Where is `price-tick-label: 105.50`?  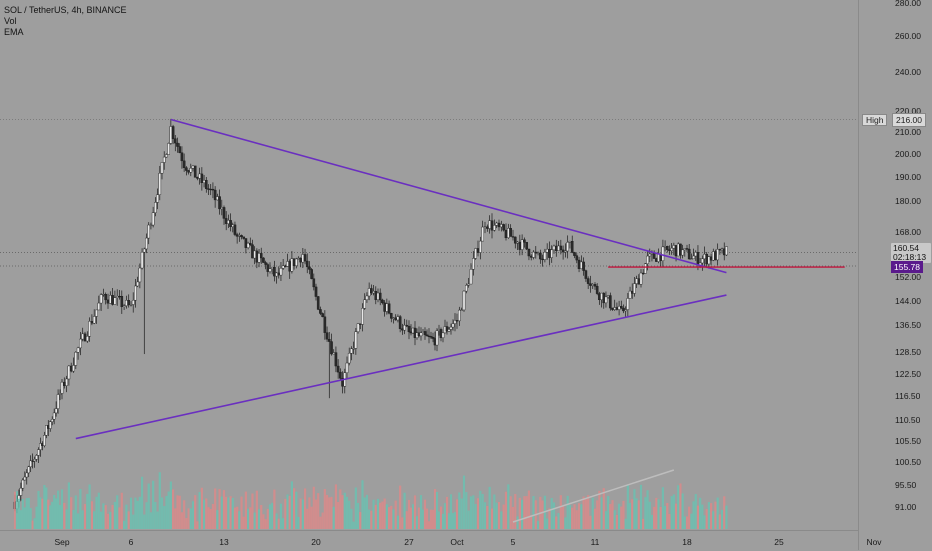 price-tick-label: 105.50 is located at coordinates (908, 440).